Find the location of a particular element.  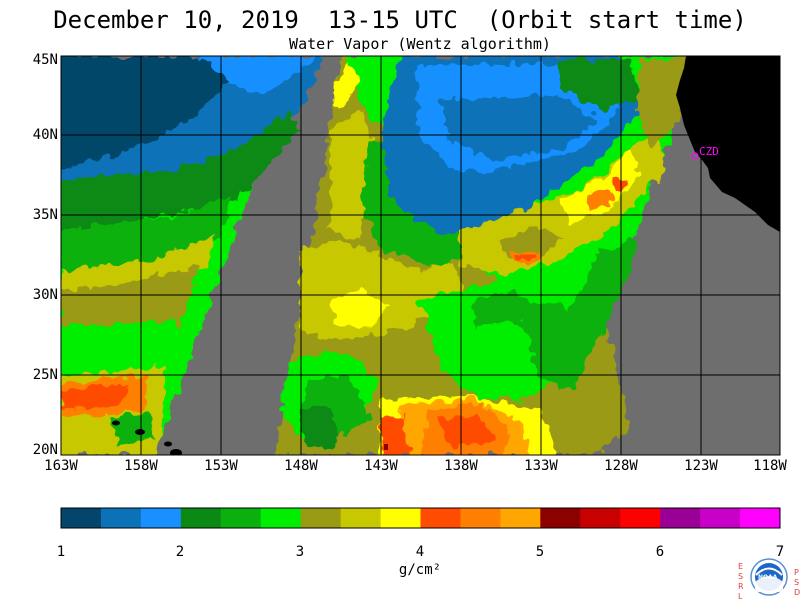

colorbar-tick-label: 5 is located at coordinates (540, 552).